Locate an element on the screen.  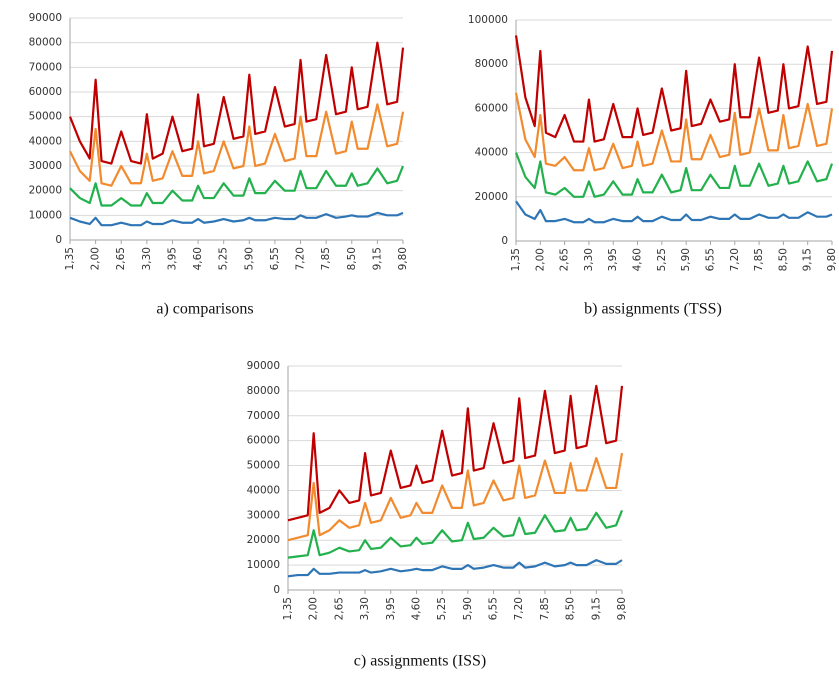
chart-caption: b) assignments (TSS) is located at coordinates (653, 309).